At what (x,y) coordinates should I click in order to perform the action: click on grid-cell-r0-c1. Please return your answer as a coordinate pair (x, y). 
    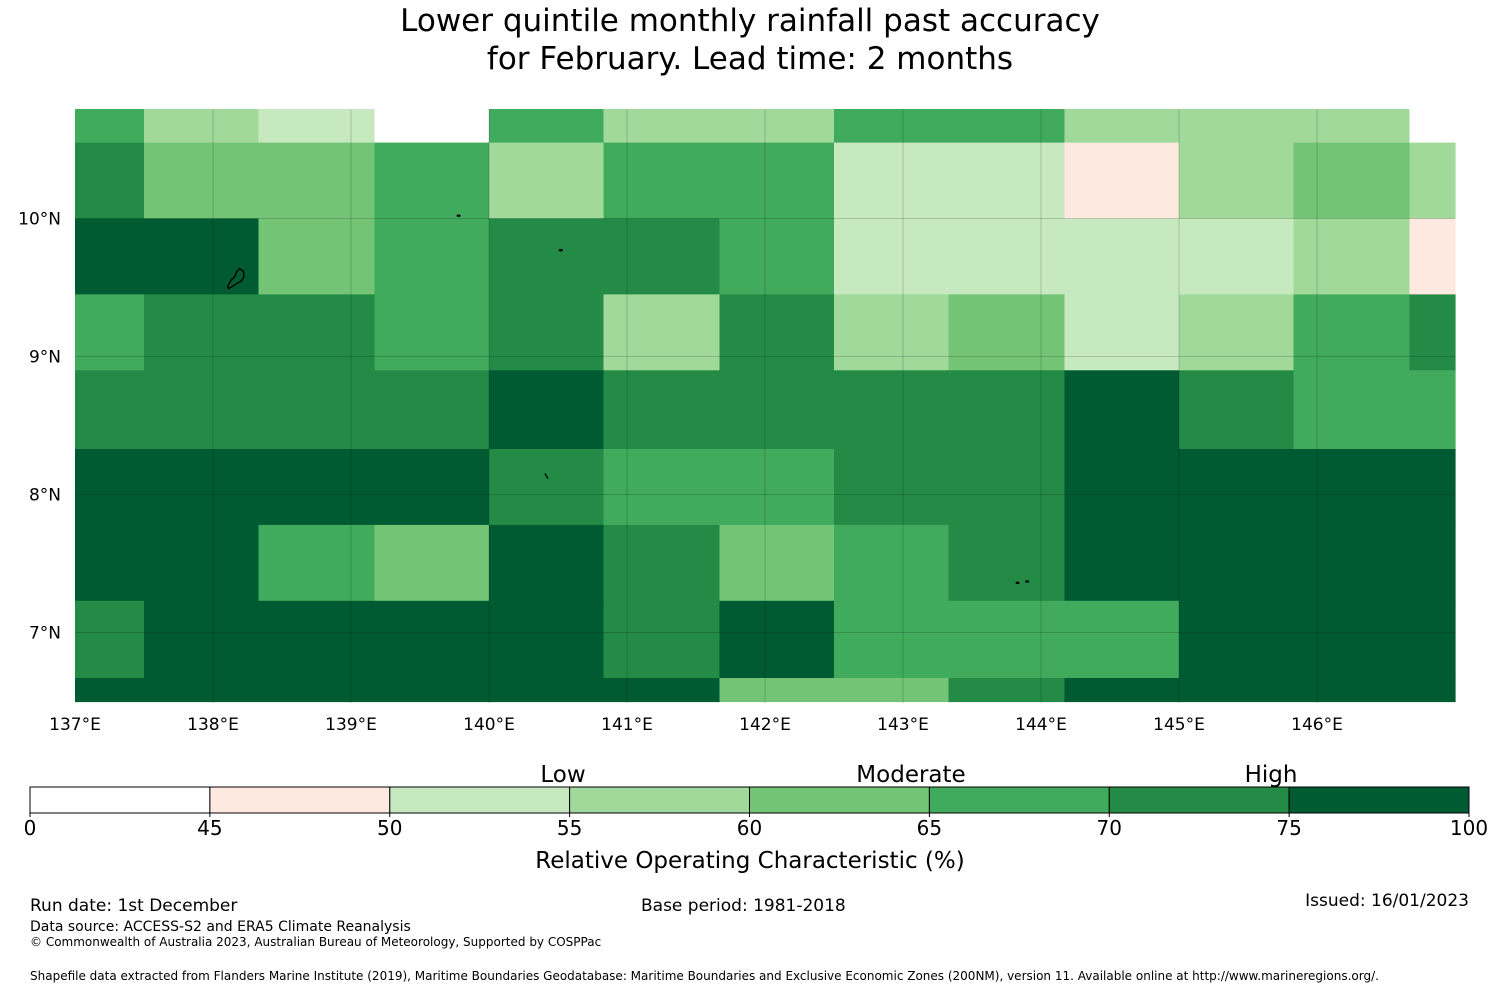
    Looking at the image, I should click on (202, 126).